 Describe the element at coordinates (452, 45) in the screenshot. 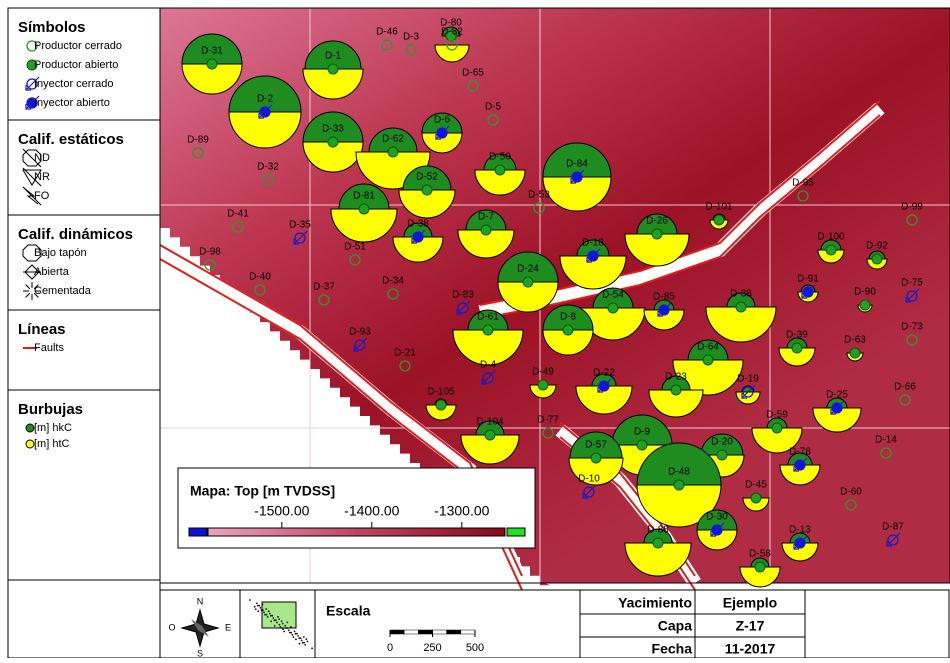

I see `well: D-82` at that location.